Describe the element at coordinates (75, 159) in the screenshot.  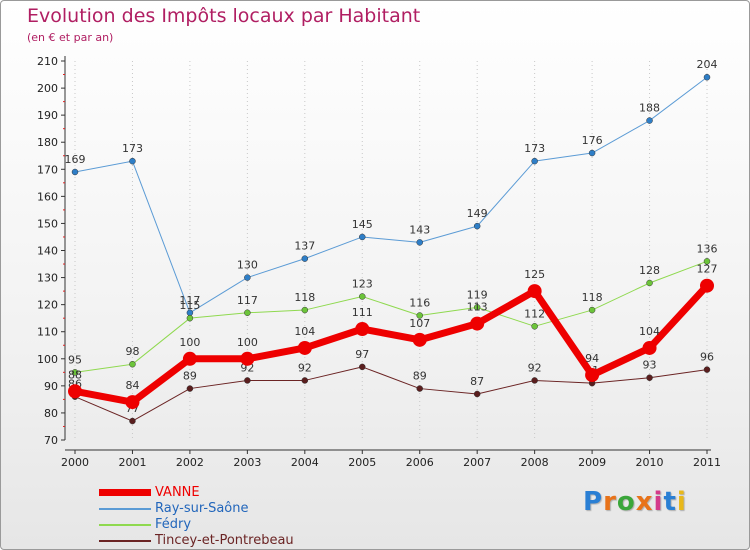
I see `data-label: 169` at that location.